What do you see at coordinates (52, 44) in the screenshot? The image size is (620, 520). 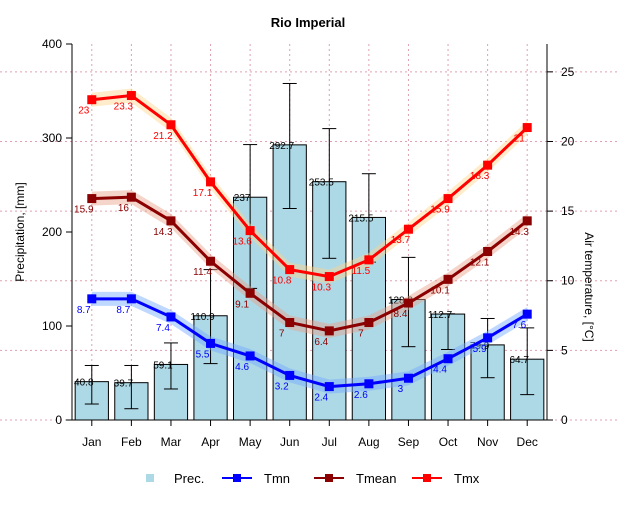 I see `y-left-tick-label: 400` at bounding box center [52, 44].